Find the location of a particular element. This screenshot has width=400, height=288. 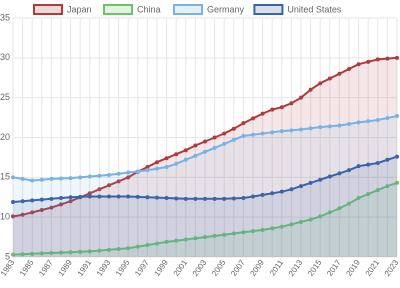

y-tick-label: 35 is located at coordinates (5, 17).